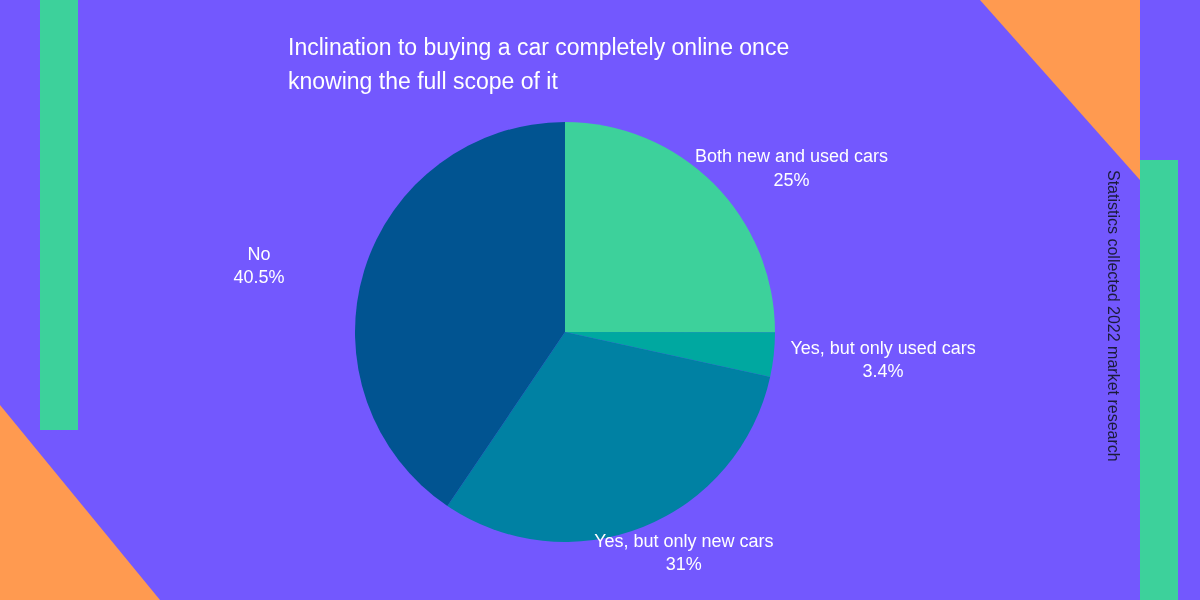 The image size is (1200, 600). What do you see at coordinates (883, 371) in the screenshot?
I see `data-label: 3.4%` at bounding box center [883, 371].